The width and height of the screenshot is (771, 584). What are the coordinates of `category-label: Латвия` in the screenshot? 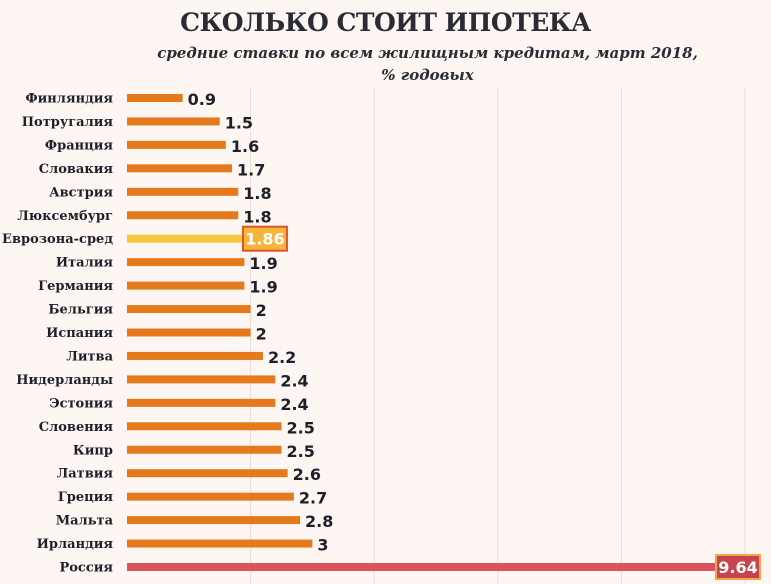 It's located at (85, 474).